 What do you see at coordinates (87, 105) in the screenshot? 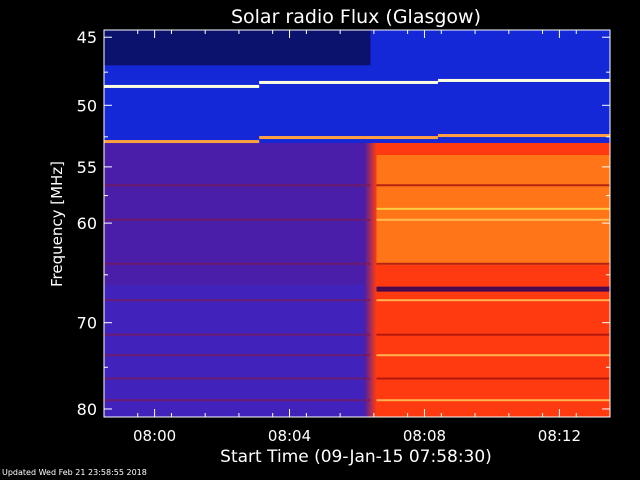
I see `y-tick-label: 50` at bounding box center [87, 105].